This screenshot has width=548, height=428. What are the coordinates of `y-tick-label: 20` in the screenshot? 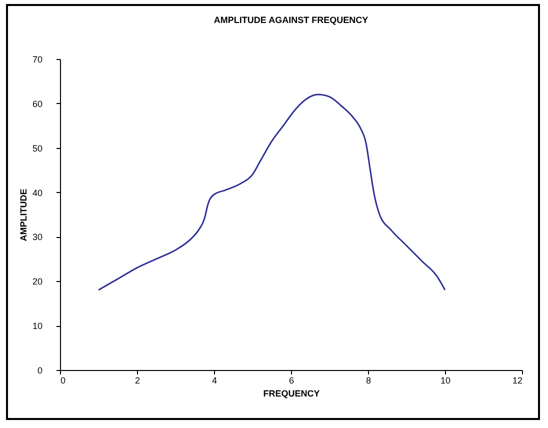 It's located at (37, 281).